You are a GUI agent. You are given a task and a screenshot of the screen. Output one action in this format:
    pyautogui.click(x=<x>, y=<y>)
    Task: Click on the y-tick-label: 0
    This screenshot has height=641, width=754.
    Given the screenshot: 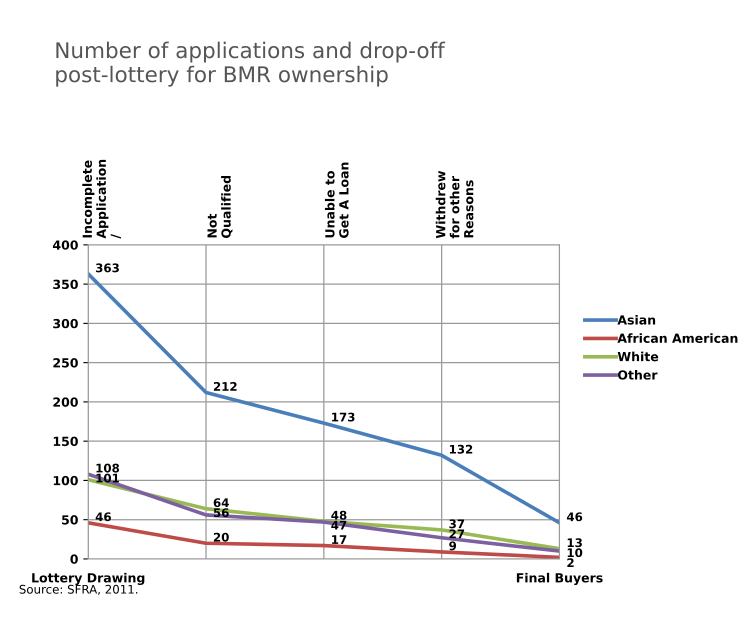 What is the action you would take?
    pyautogui.click(x=74, y=559)
    